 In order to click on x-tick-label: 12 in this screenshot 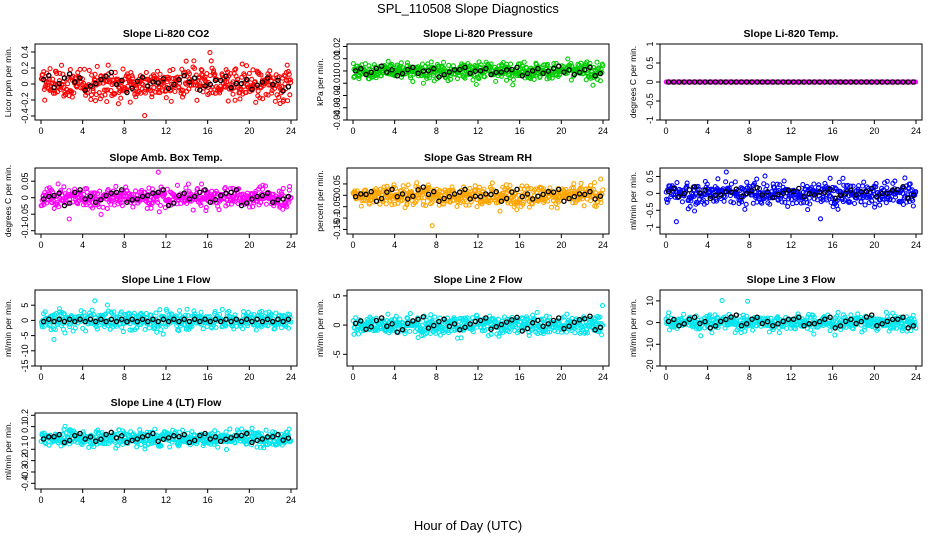, I will do `click(478, 131)`.